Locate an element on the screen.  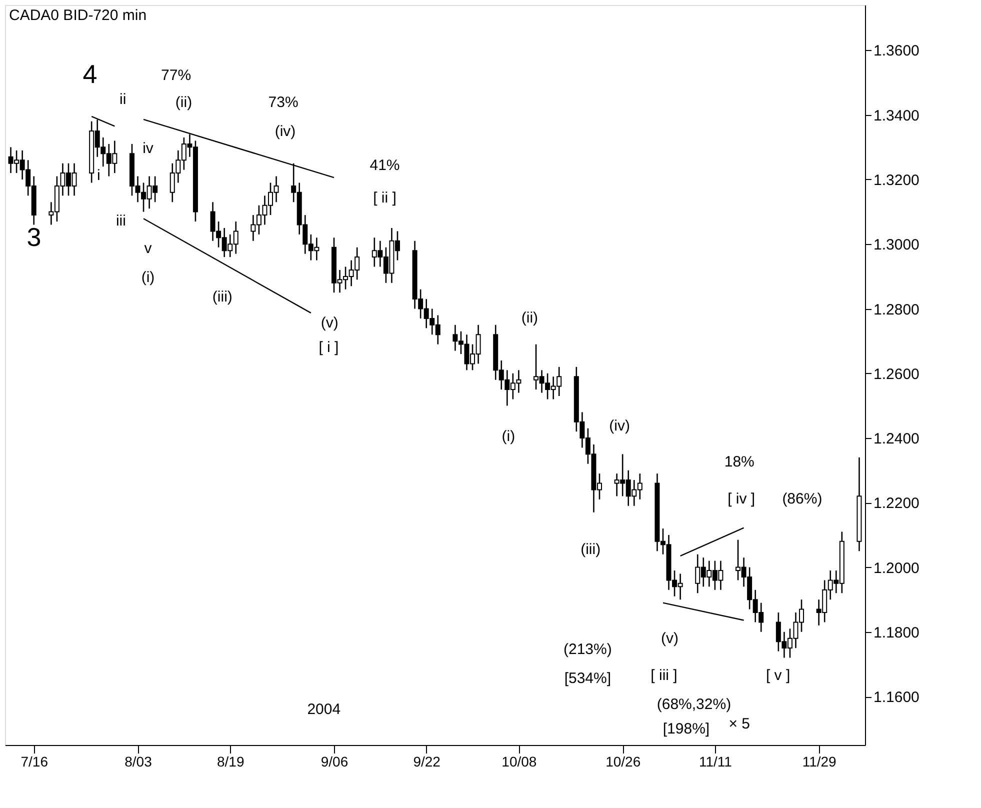
y-tick-label: 1.2800 is located at coordinates (897, 309).